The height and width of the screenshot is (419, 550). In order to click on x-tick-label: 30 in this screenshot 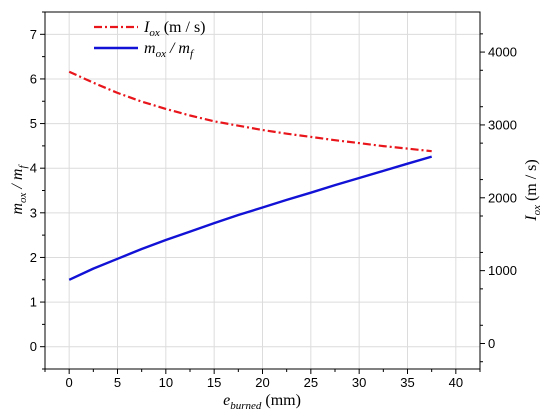, I will do `click(359, 382)`.